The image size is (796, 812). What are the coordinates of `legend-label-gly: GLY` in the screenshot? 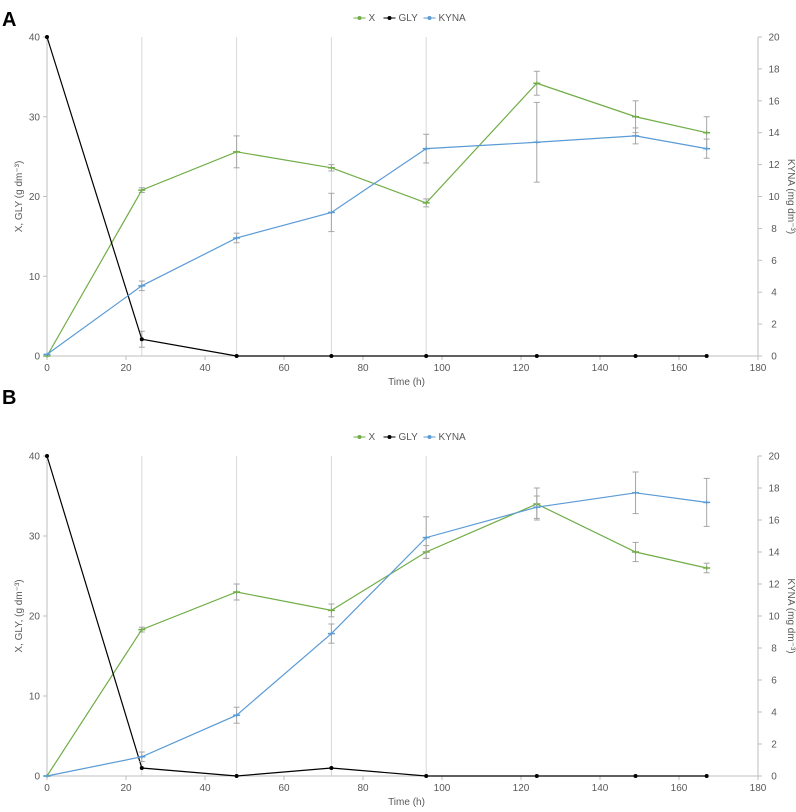 It's located at (409, 437).